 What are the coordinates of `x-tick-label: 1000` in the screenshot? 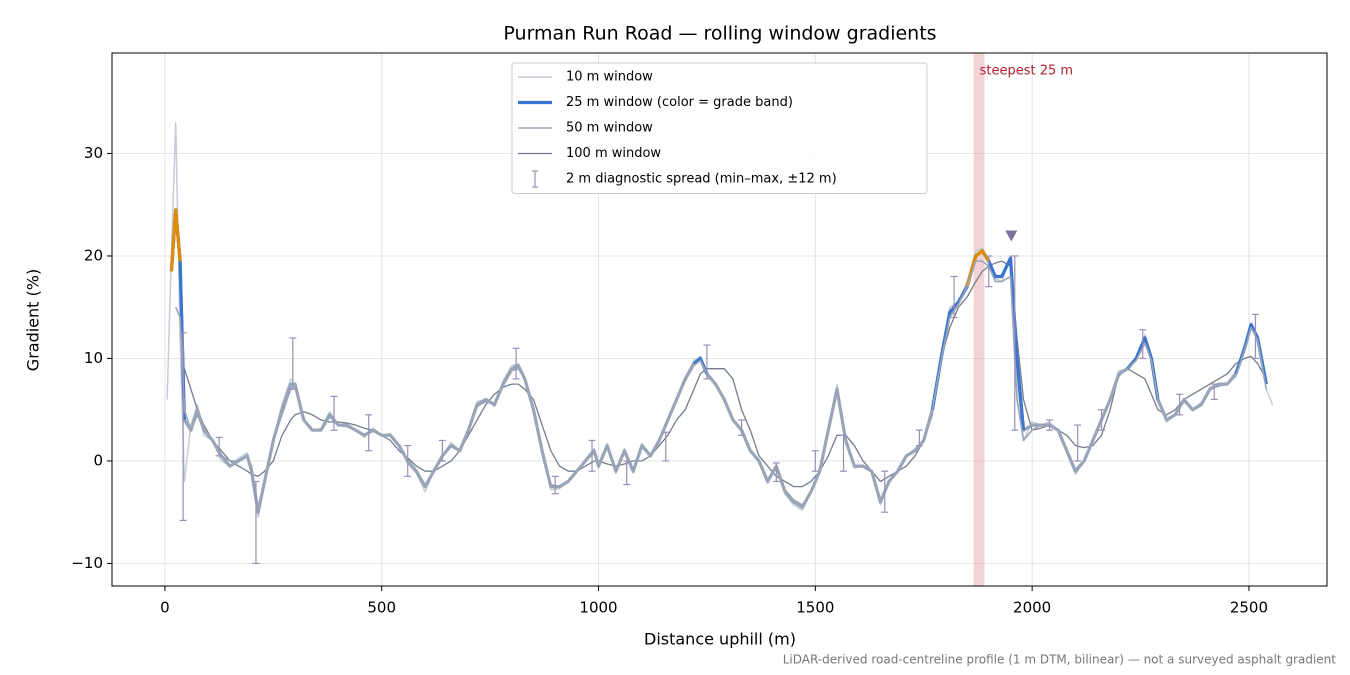 It's located at (598, 608).